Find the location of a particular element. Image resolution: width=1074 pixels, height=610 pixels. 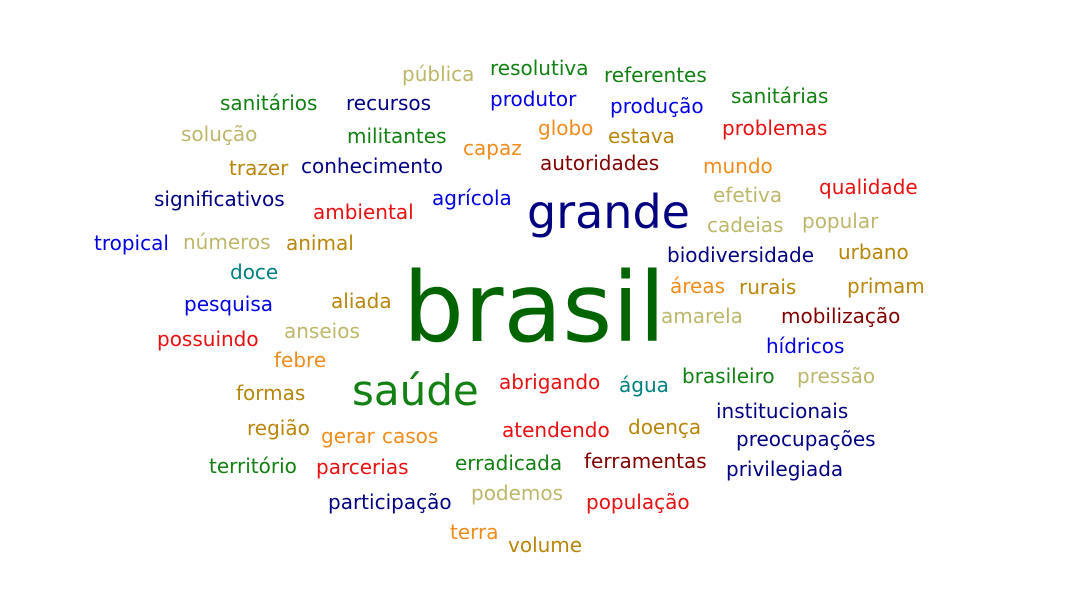

word-grande: grande is located at coordinates (608, 212).